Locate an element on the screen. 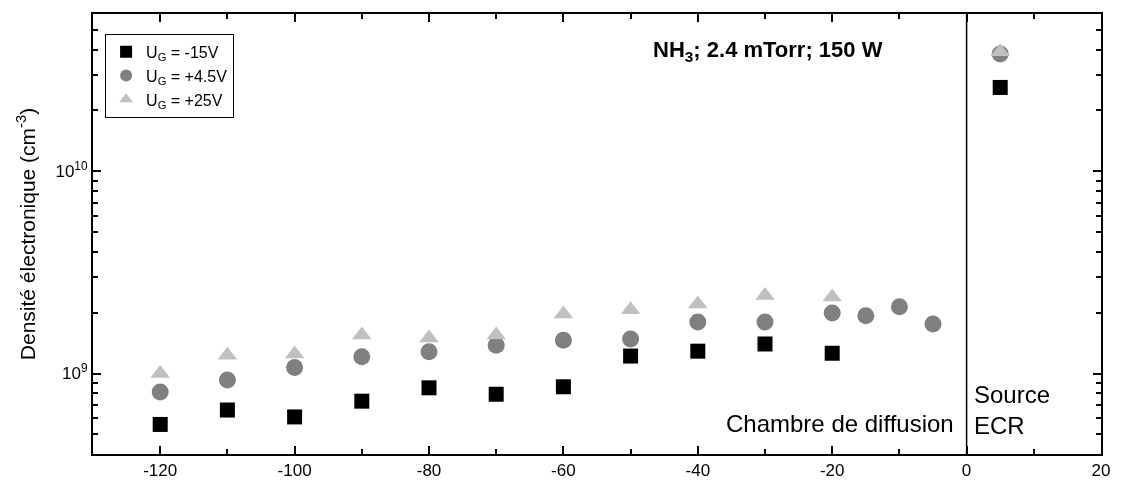  x-tick-label: 0 is located at coordinates (966, 471).